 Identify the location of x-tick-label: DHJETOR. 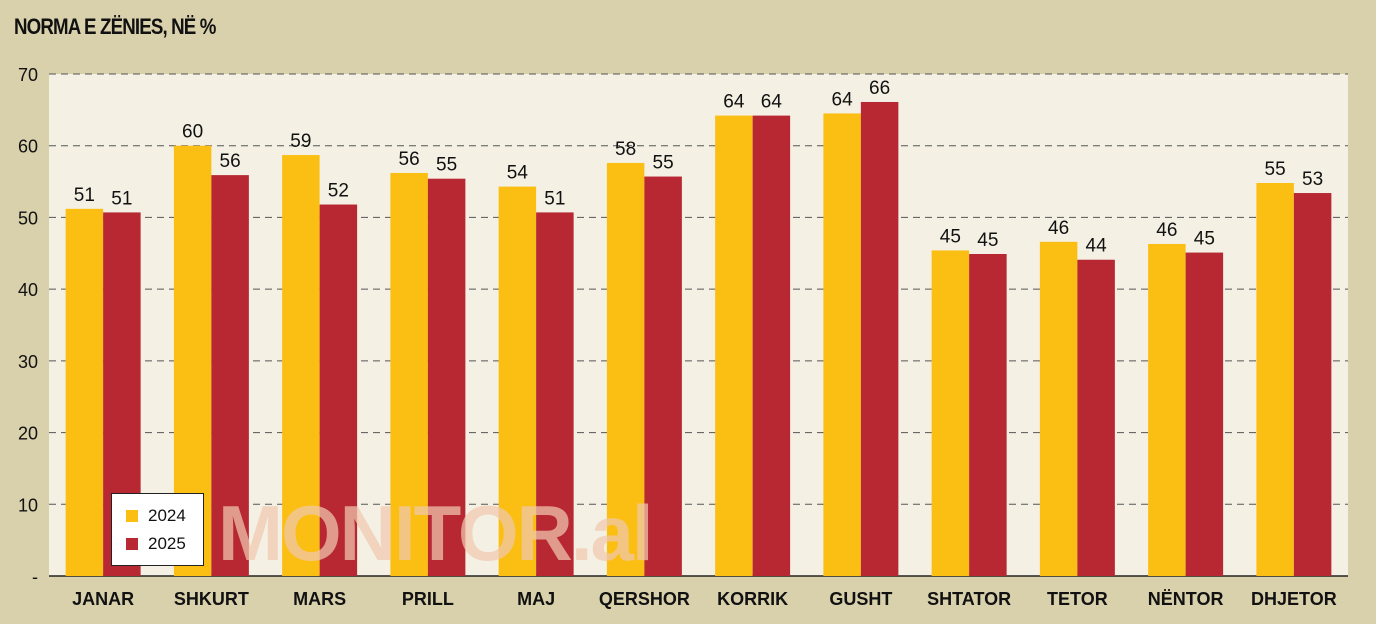
(1294, 599).